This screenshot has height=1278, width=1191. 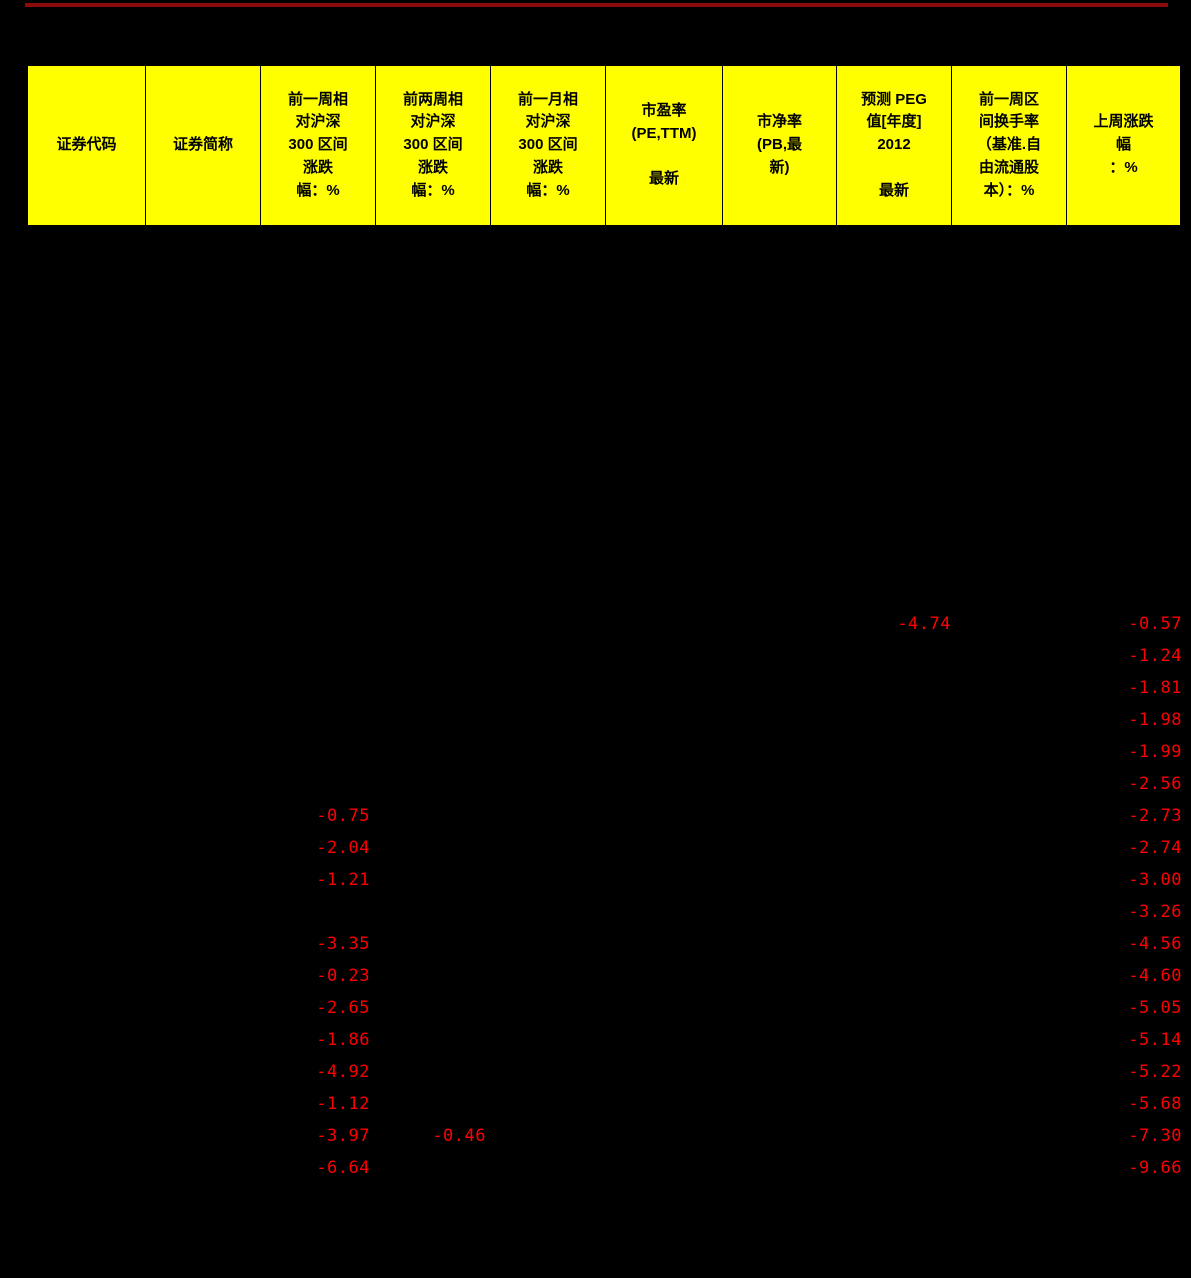 What do you see at coordinates (1155, 976) in the screenshot?
I see `cell-chg-last-week: -4.60` at bounding box center [1155, 976].